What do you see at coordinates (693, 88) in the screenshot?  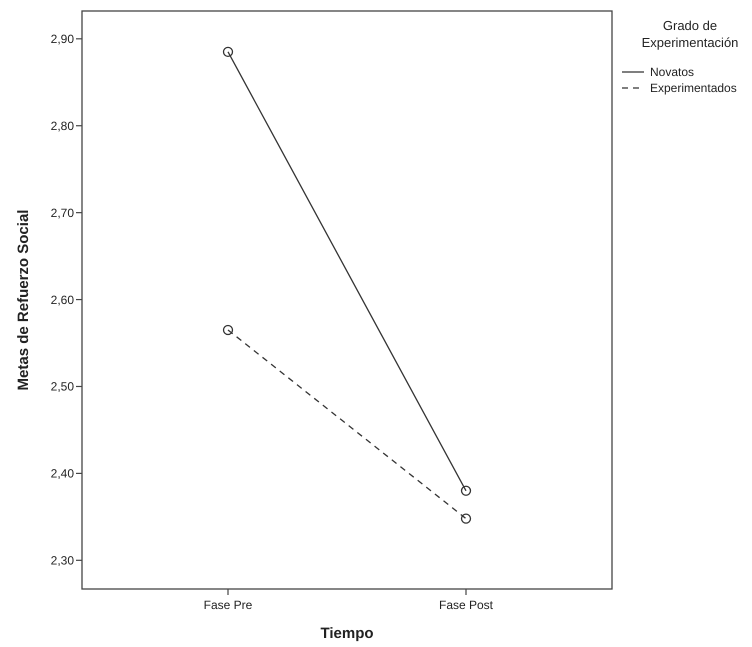 I see `legend-label: Experimentados` at bounding box center [693, 88].